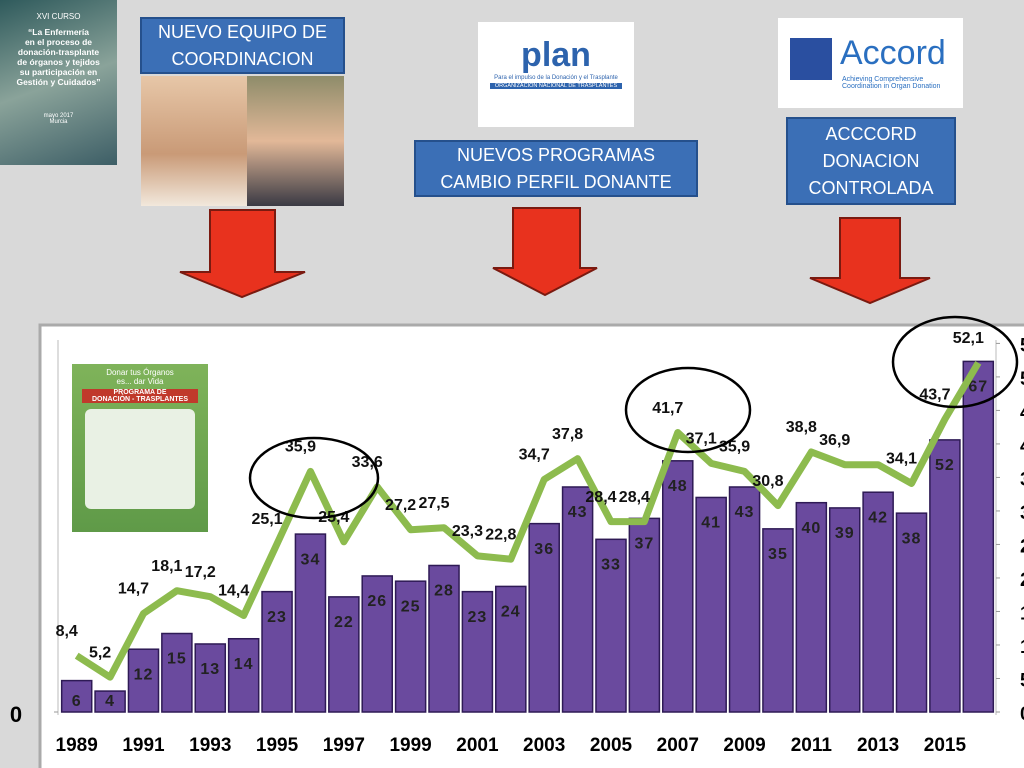 This screenshot has width=1024, height=768. Describe the element at coordinates (845, 533) in the screenshot. I see `bar-value-label: 39` at that location.